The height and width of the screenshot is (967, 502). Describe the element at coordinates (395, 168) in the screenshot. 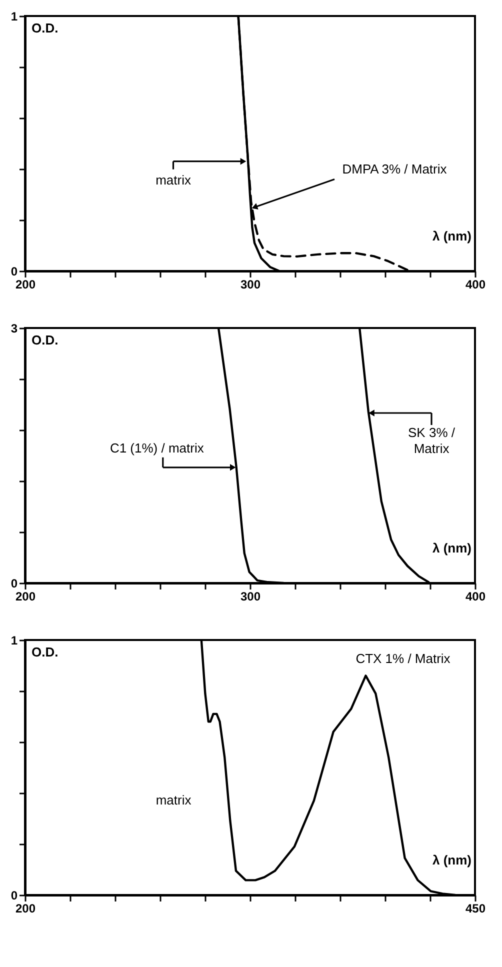

I see `annotation: DMPA 3% / Matrix` at that location.